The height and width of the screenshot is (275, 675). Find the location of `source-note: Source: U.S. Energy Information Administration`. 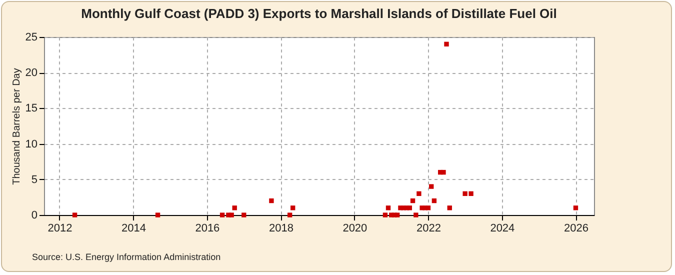

source-note: Source: U.S. Energy Information Administration is located at coordinates (126, 257).